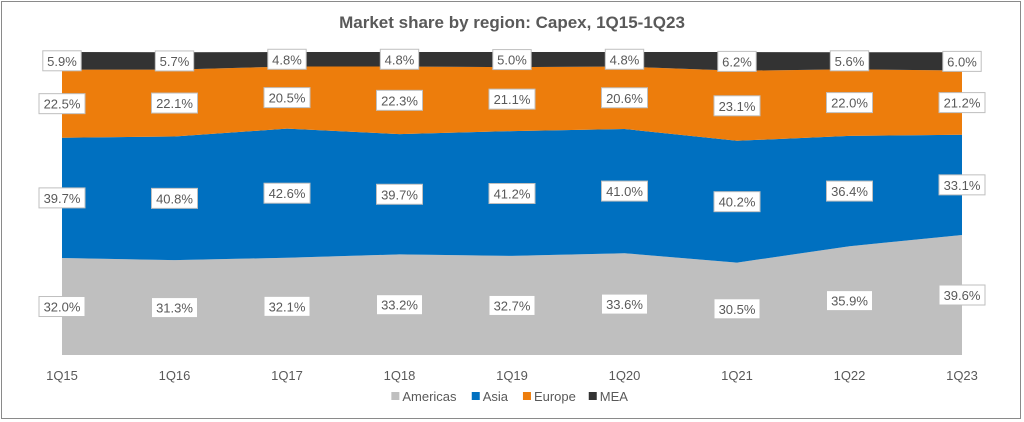 The height and width of the screenshot is (422, 1024). I want to click on data-label-europe: 22.3%, so click(399, 100).